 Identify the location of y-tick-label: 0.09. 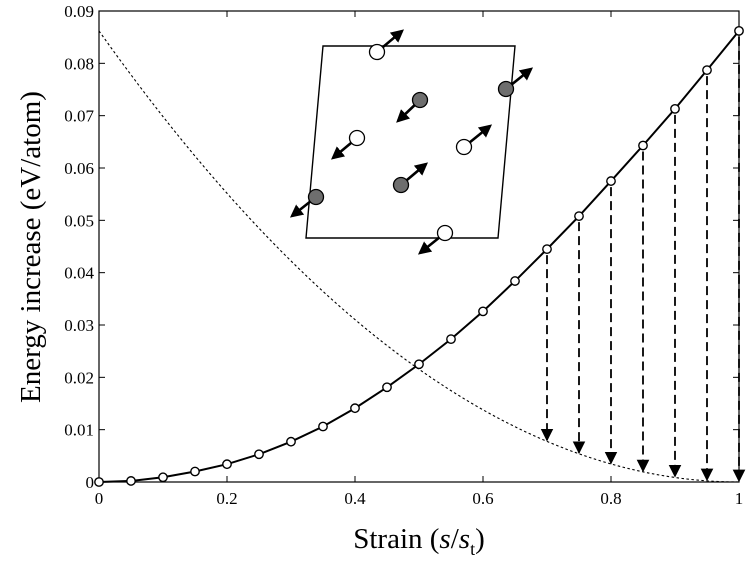
(79, 11).